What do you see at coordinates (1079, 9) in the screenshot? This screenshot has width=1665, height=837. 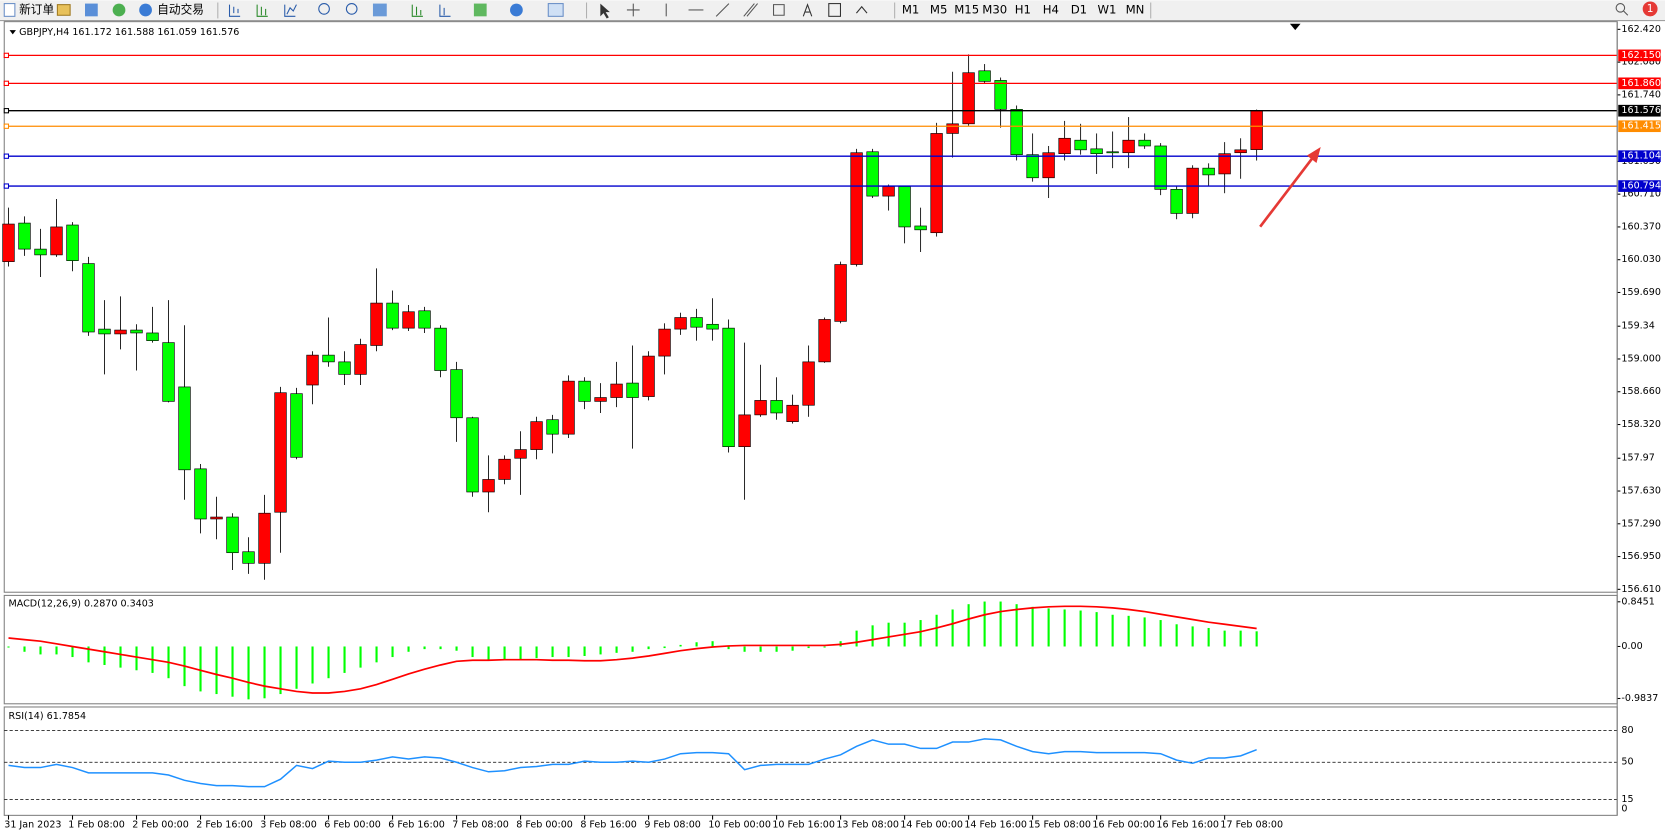 I see `timeframe-button: D1` at bounding box center [1079, 9].